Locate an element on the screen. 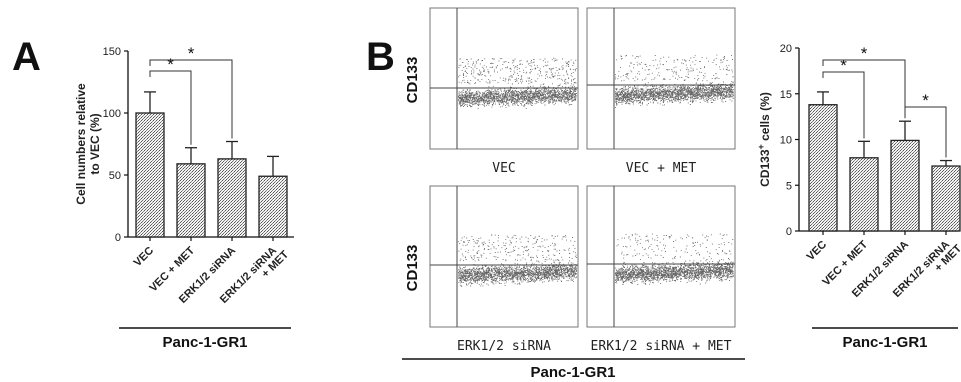  y-tick-label: 5 is located at coordinates (789, 186).